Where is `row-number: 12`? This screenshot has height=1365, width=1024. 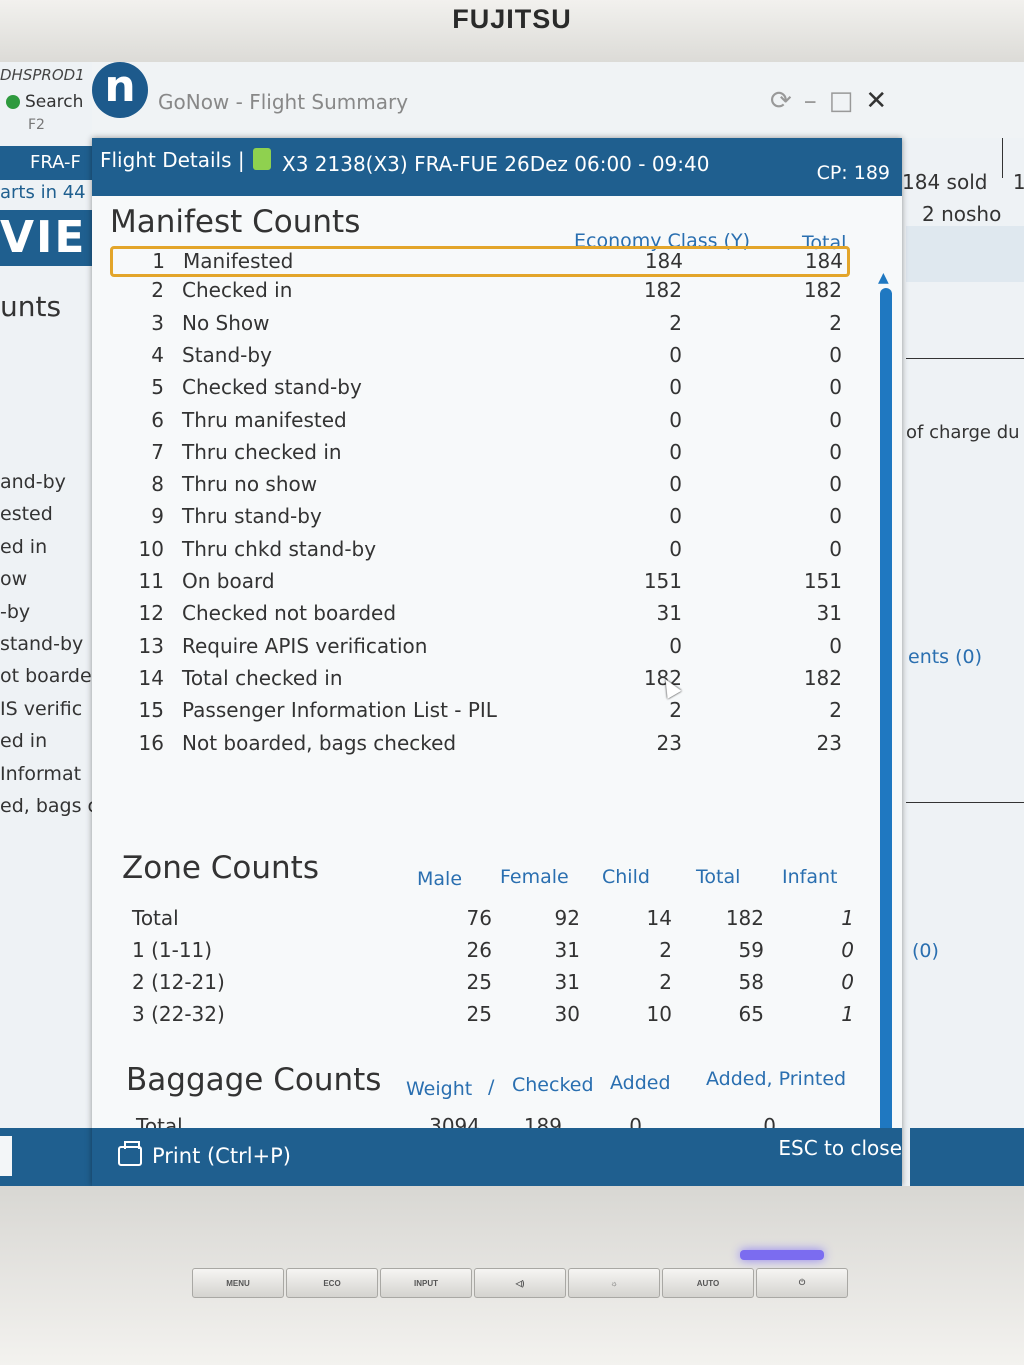 row-number: 12 is located at coordinates (151, 613).